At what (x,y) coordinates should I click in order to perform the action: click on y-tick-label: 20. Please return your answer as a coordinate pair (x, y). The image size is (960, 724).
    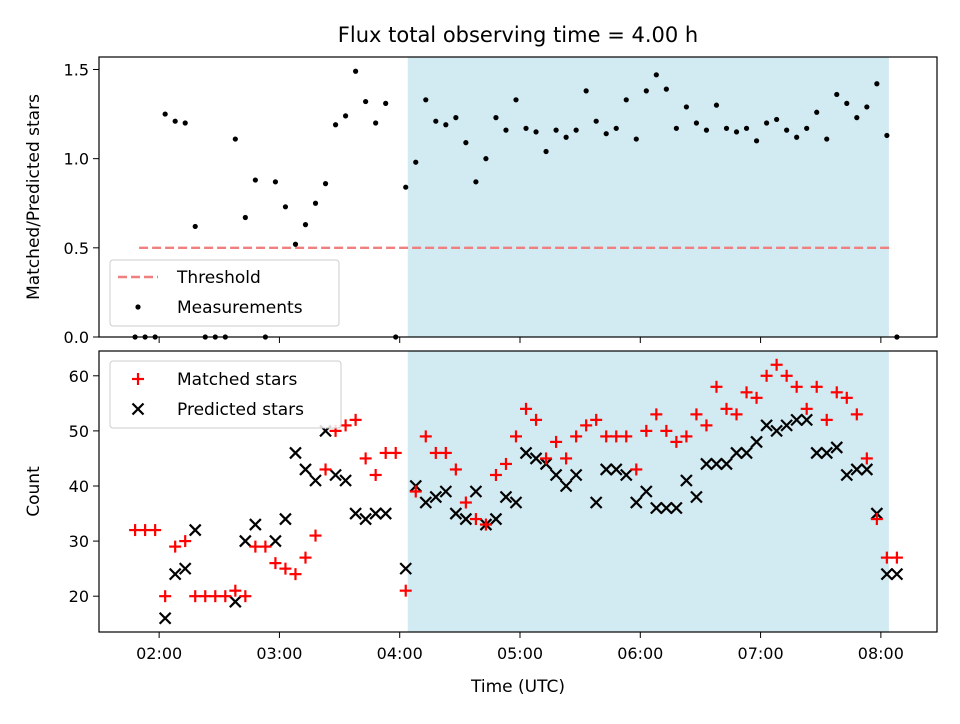
    Looking at the image, I should click on (79, 596).